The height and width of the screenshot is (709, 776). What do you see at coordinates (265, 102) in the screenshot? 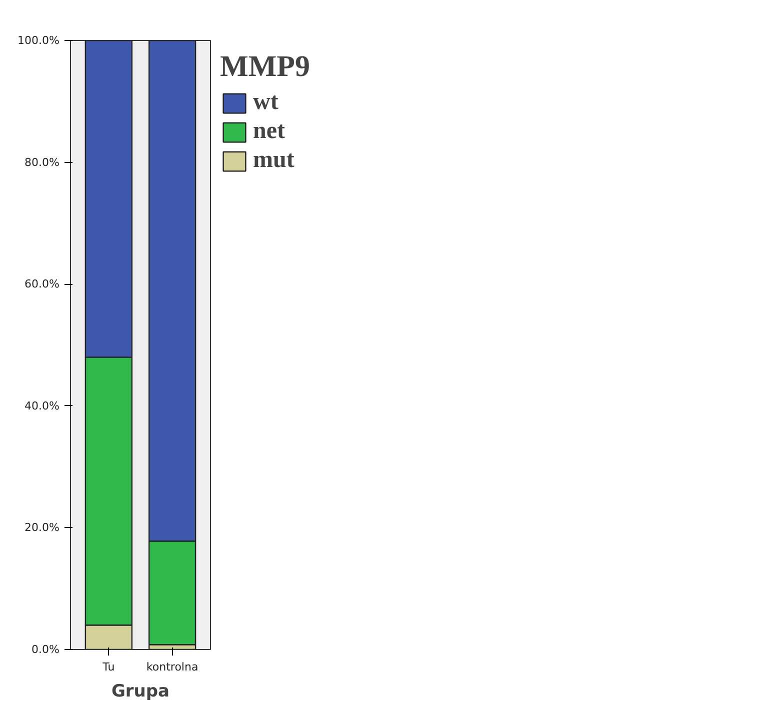
I see `legend-label: wt` at bounding box center [265, 102].